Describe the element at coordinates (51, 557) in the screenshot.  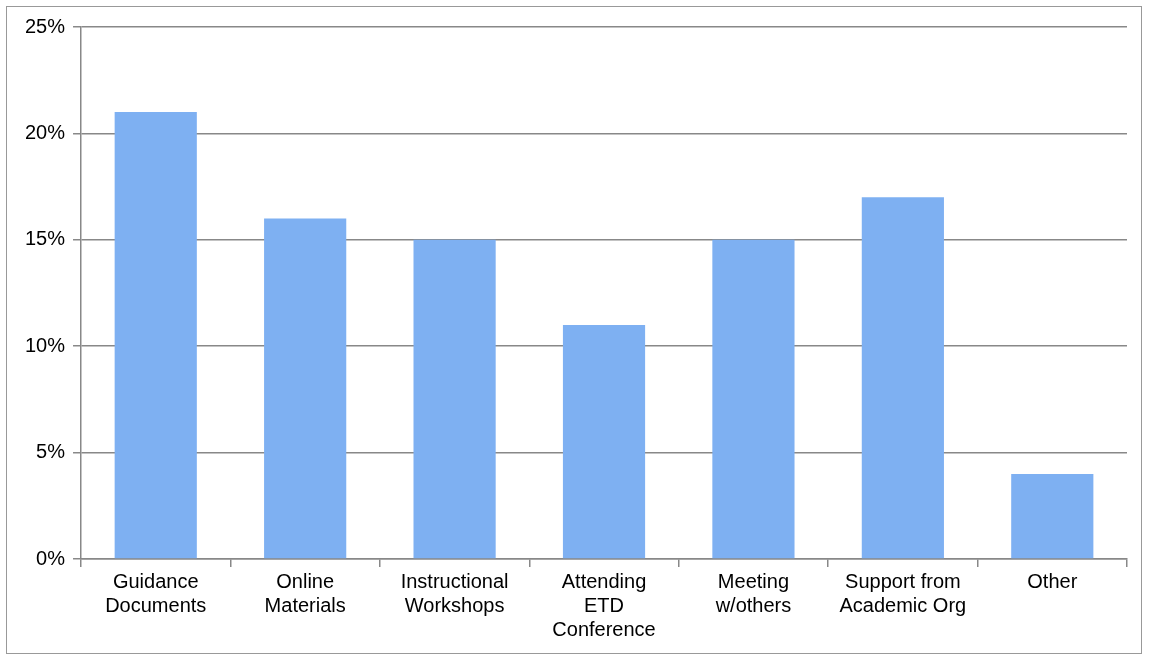
I see `y-tick-label: 0%` at that location.